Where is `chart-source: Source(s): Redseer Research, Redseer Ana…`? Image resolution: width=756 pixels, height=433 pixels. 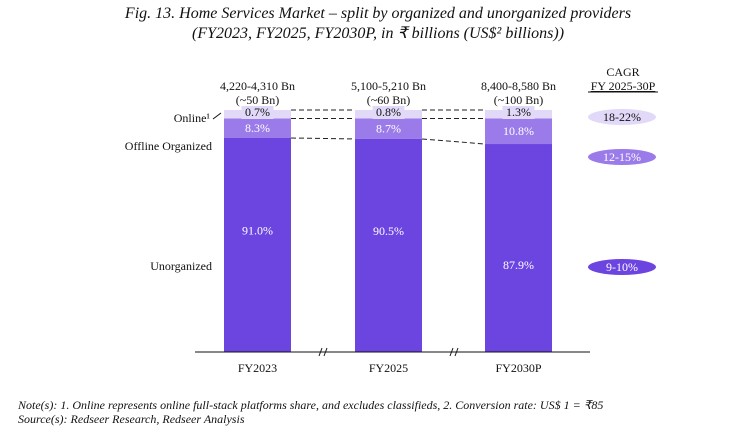
chart-source: Source(s): Redseer Research, Redseer Ana… is located at coordinates (131, 419).